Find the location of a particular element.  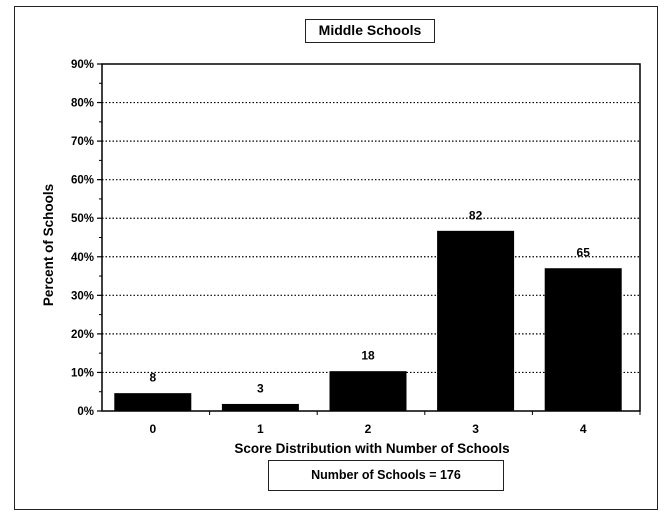

y-tick-label: 20% is located at coordinates (82, 335).